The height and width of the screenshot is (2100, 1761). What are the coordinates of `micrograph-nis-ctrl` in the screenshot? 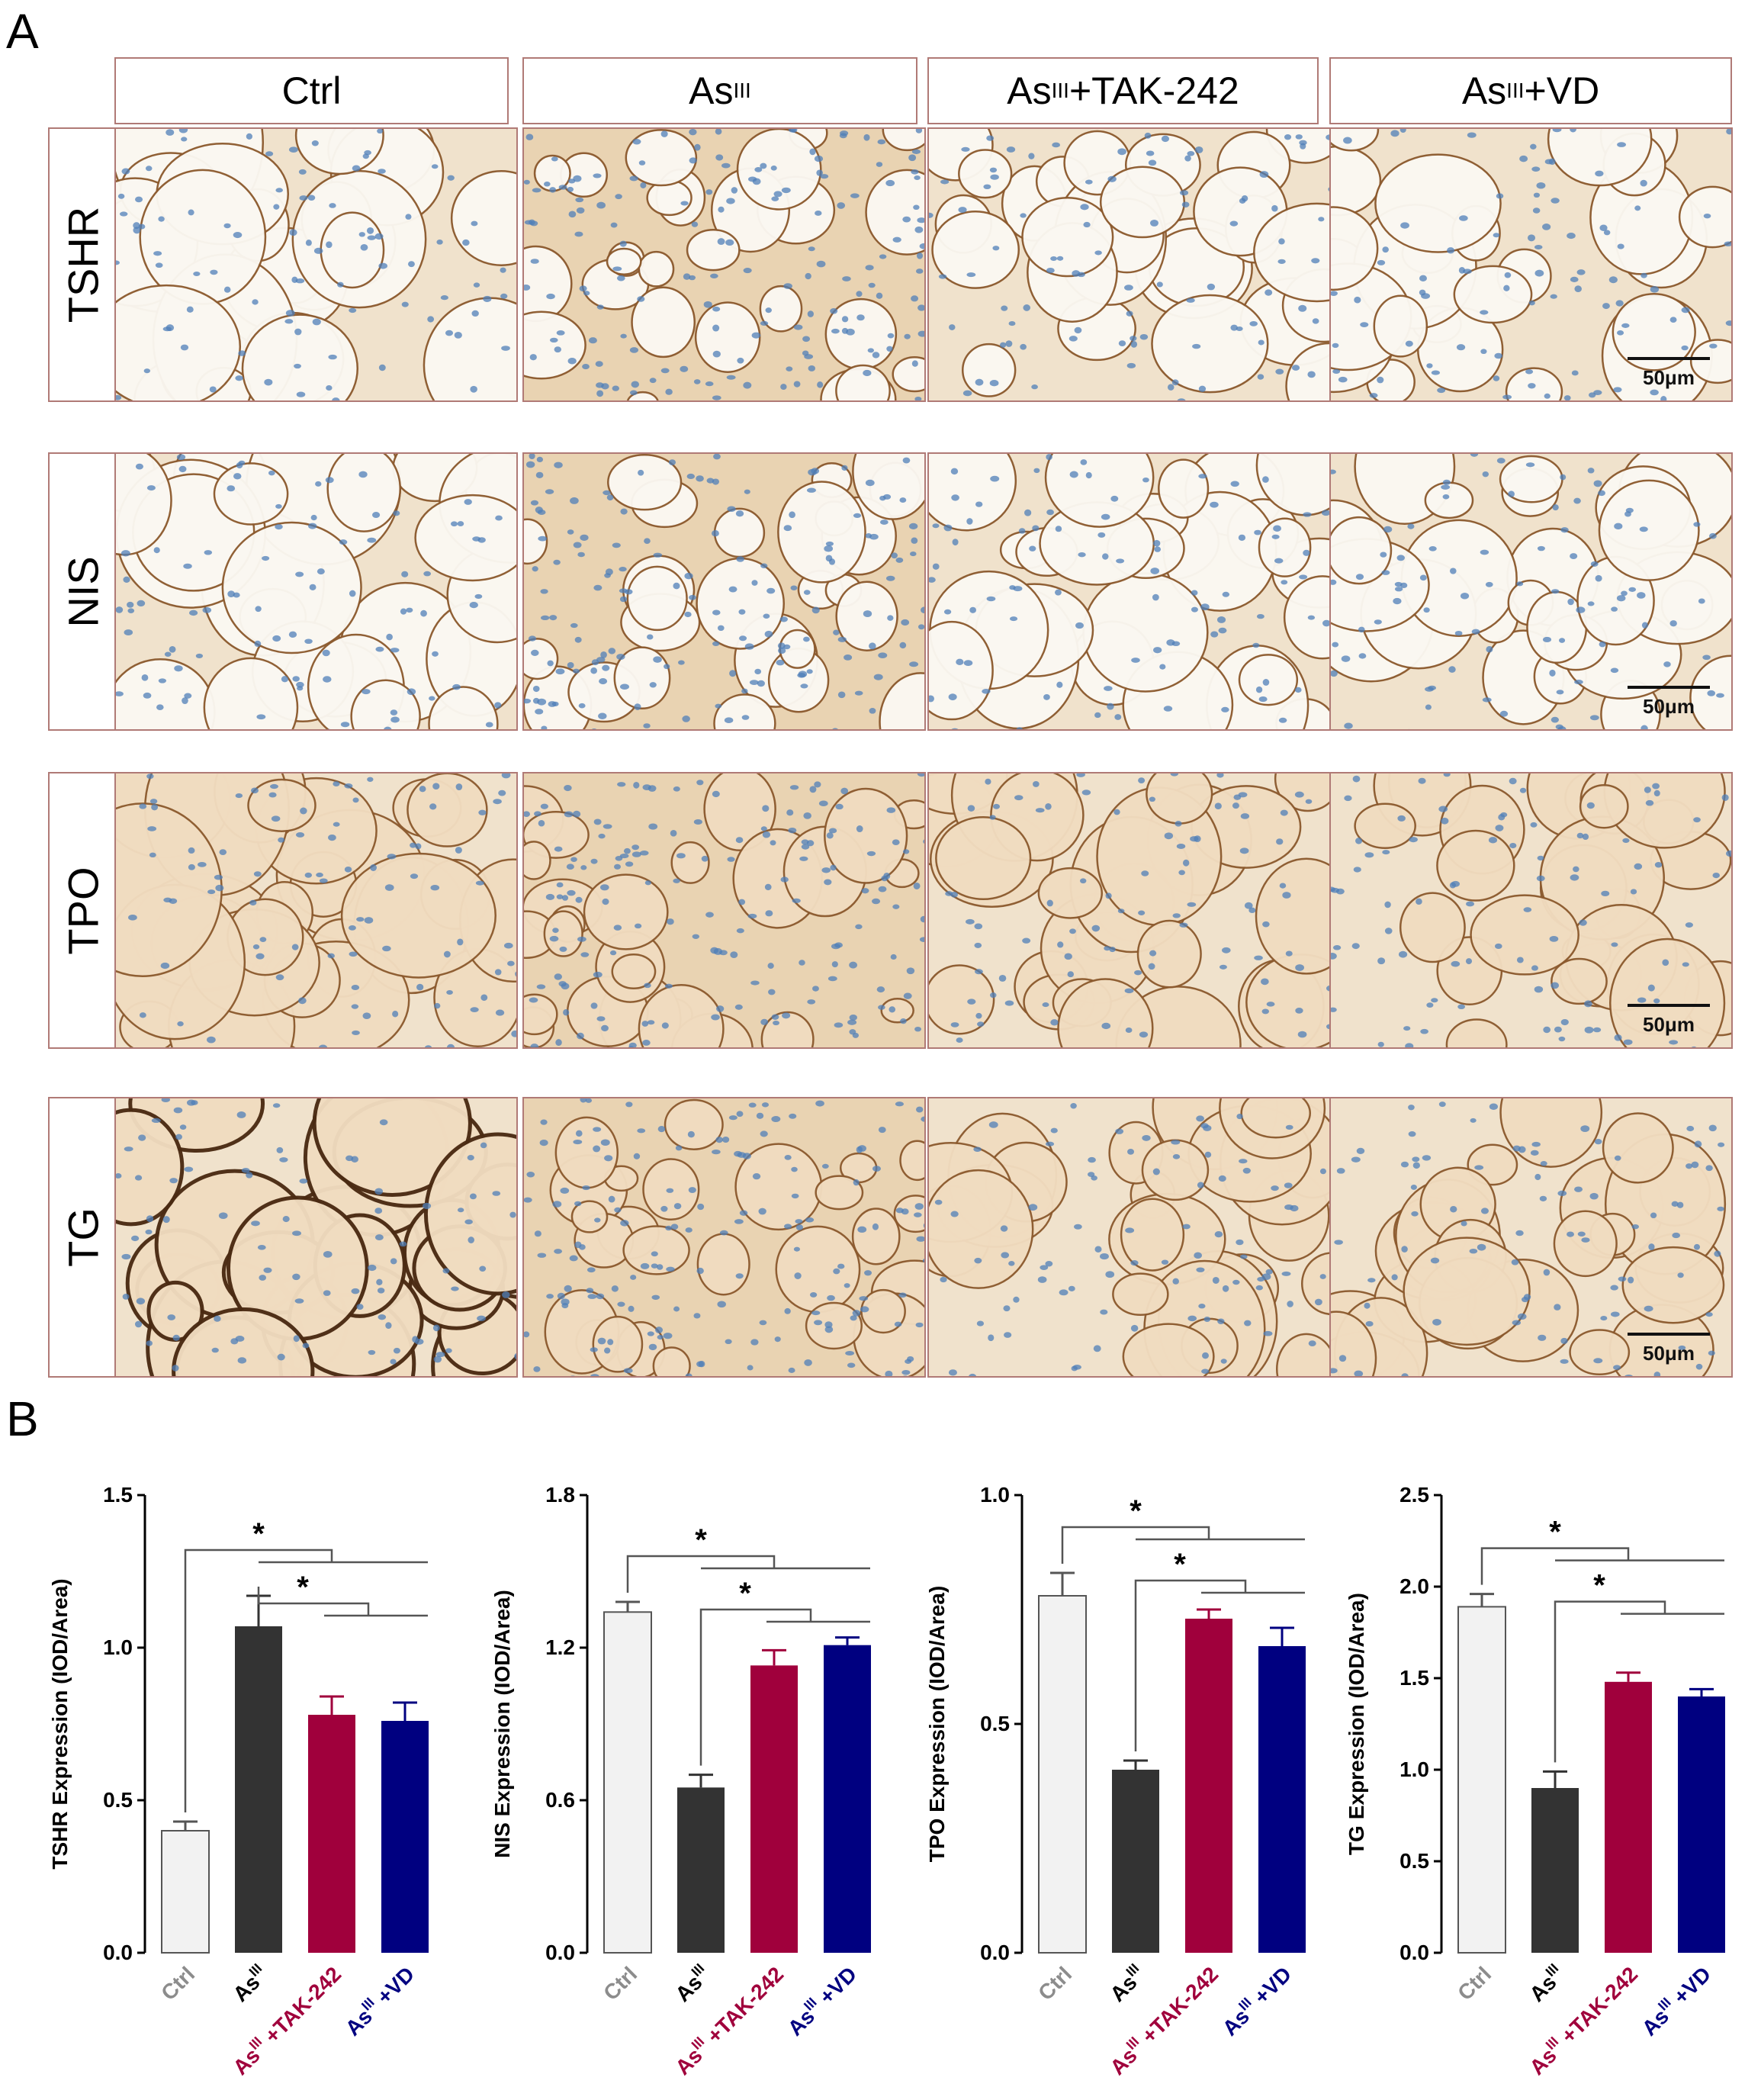 It's located at (316, 591).